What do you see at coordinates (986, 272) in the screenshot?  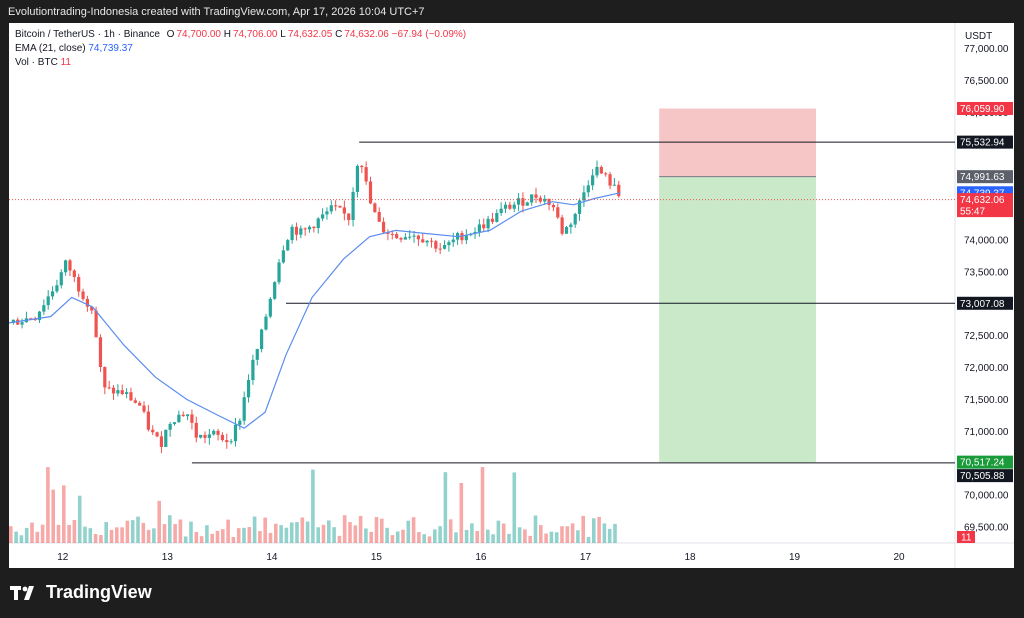 I see `price-tick-label: 73,500.00` at bounding box center [986, 272].